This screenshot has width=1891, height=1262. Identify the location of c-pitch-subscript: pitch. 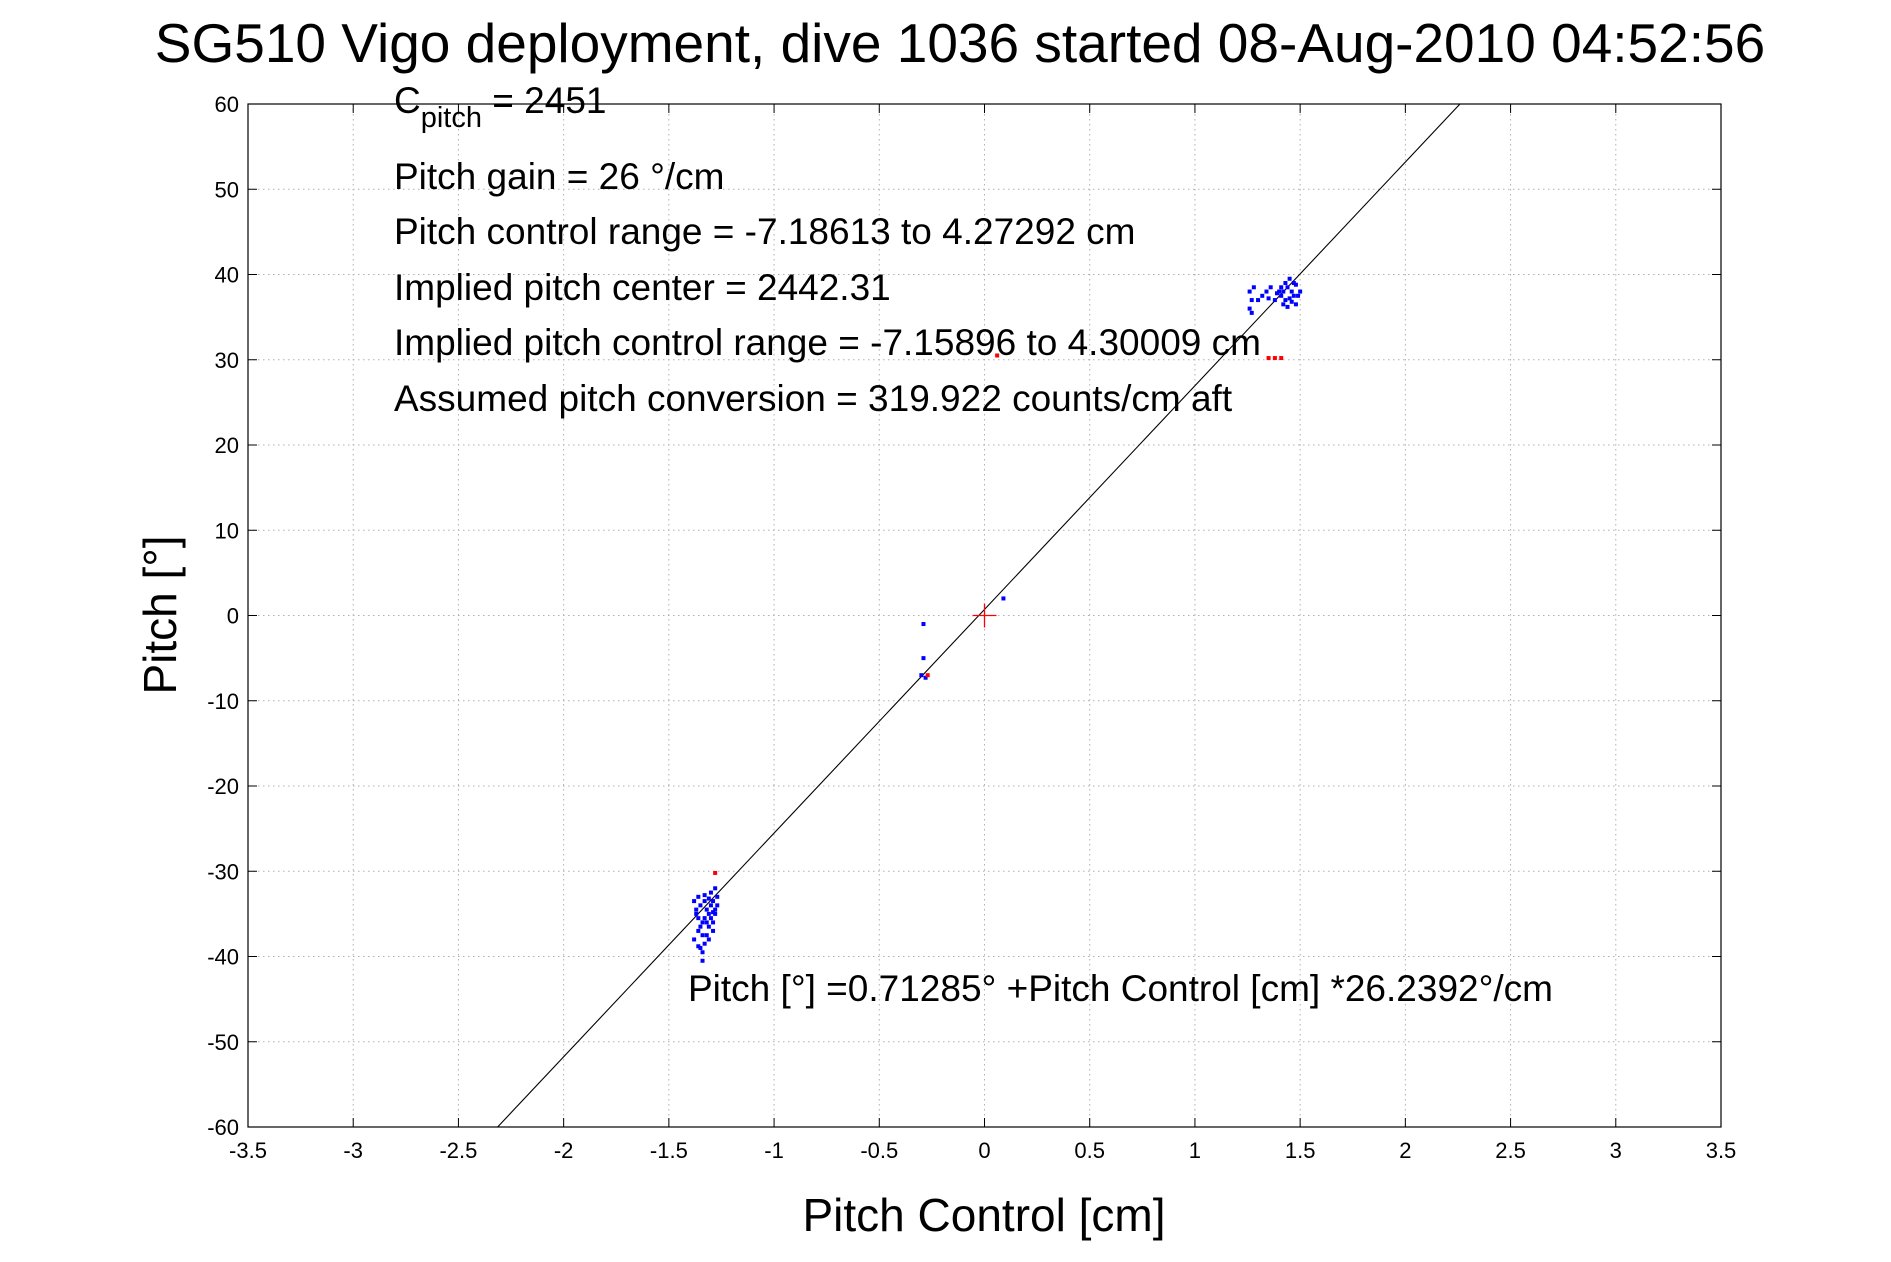
(451, 118).